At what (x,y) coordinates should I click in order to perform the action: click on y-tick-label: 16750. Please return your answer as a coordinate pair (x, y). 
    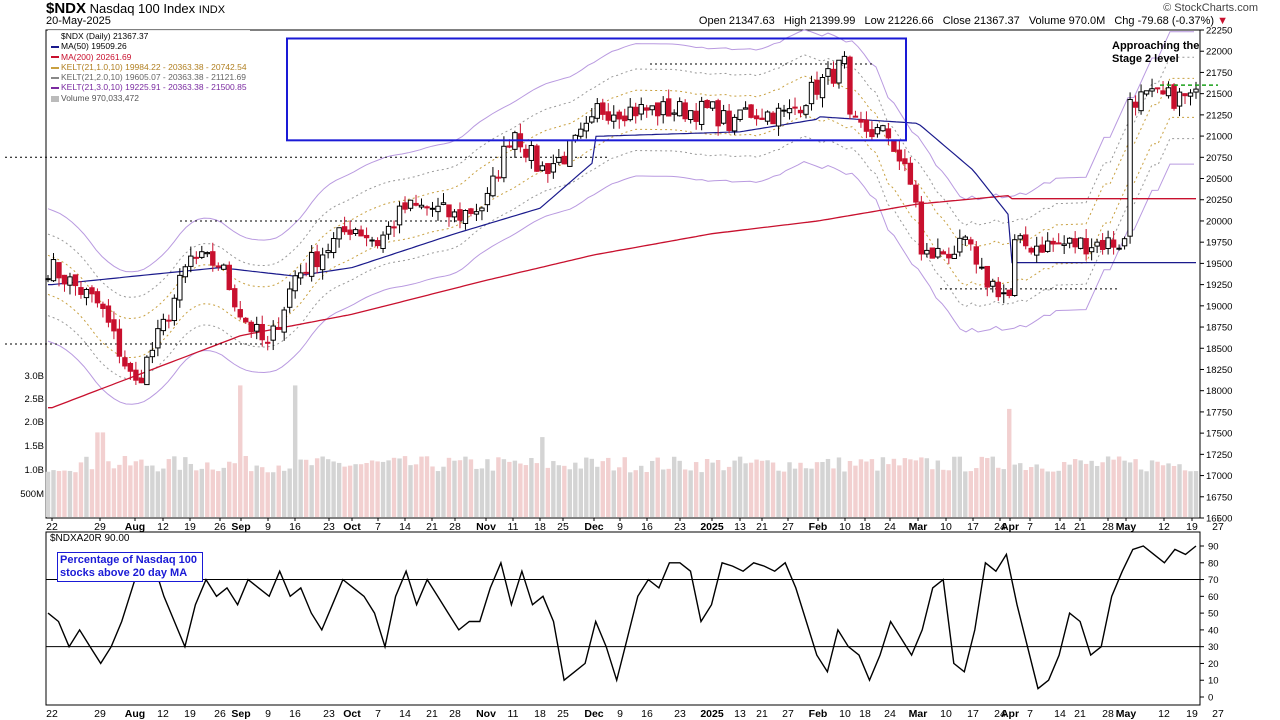
    Looking at the image, I should click on (1219, 497).